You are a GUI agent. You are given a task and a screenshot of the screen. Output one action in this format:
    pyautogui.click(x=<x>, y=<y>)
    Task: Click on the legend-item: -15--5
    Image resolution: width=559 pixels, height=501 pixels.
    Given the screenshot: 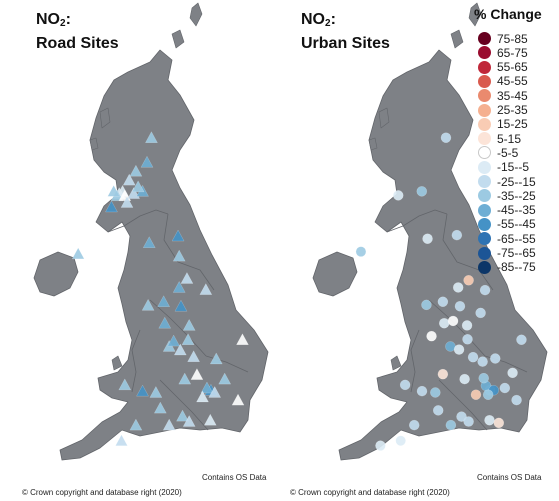 What is the action you would take?
    pyautogui.click(x=503, y=167)
    